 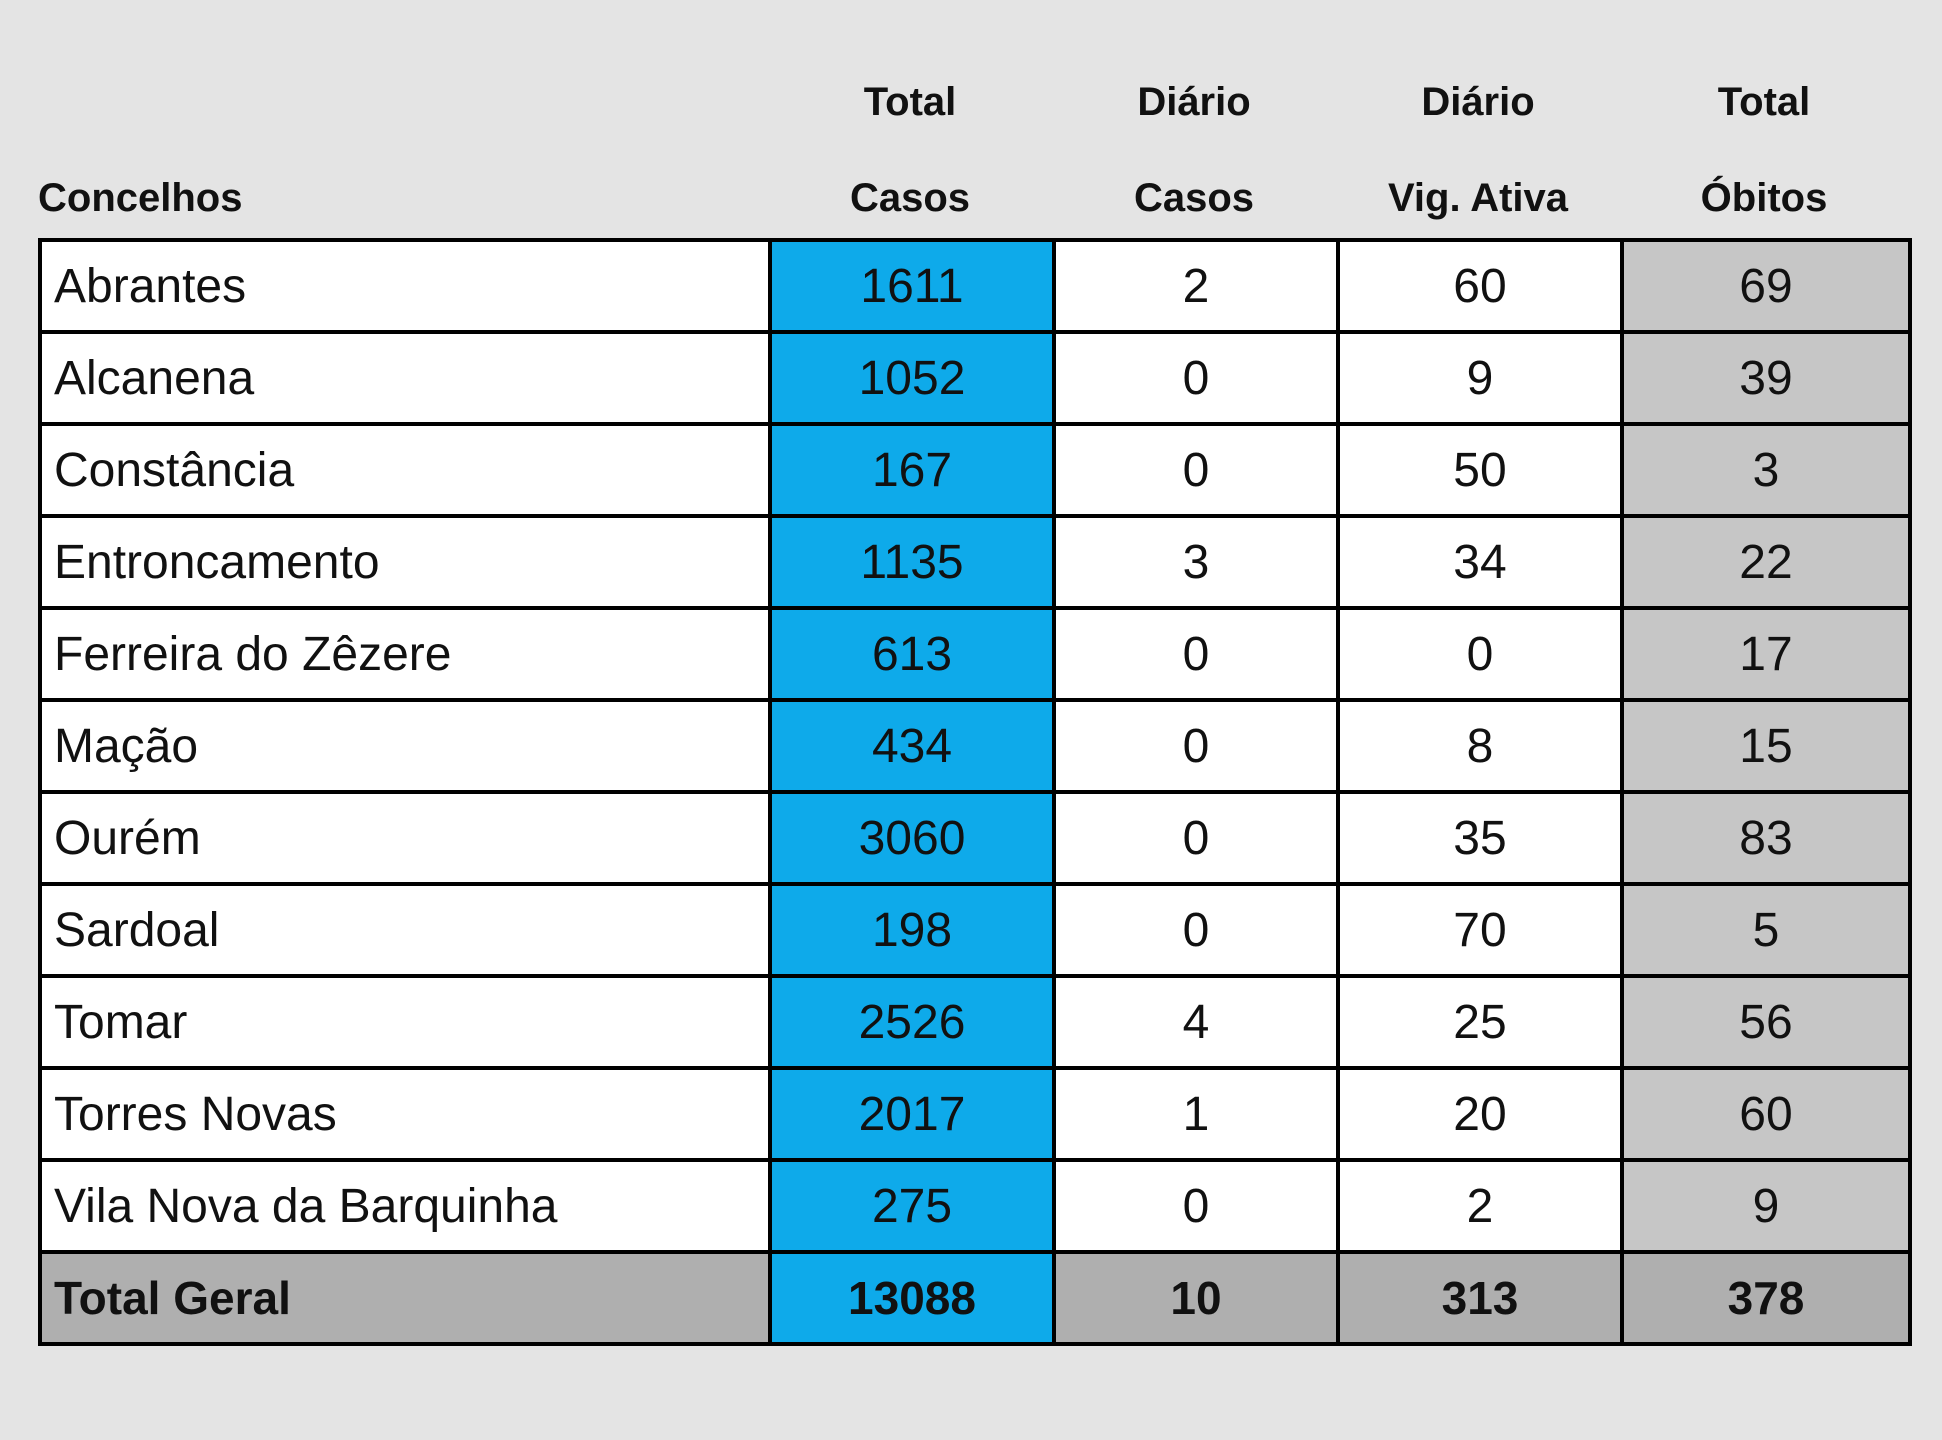 I want to click on table-row: Constância 167 0 50 3, so click(x=975, y=470).